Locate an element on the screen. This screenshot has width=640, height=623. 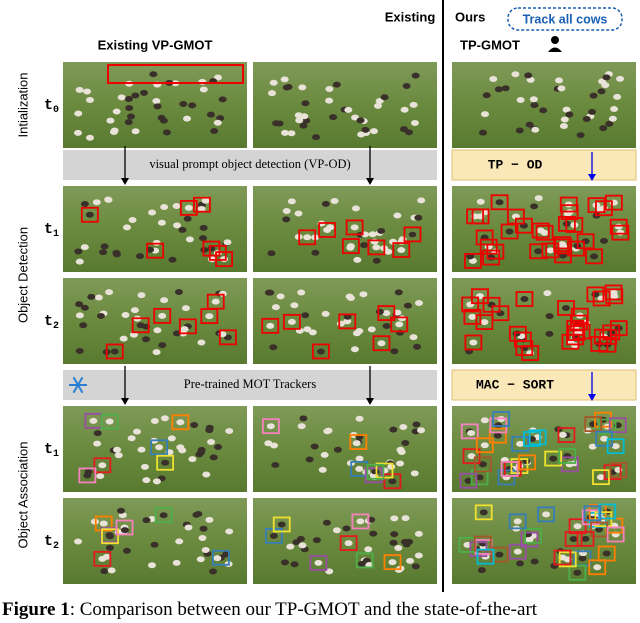
row-label: Intialization is located at coordinates (22, 104).